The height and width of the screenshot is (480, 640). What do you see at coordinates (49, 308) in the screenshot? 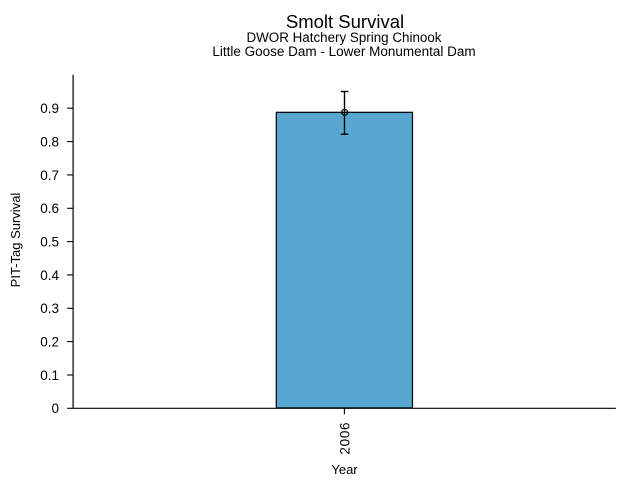
I see `svg-text: 0.3` at bounding box center [49, 308].